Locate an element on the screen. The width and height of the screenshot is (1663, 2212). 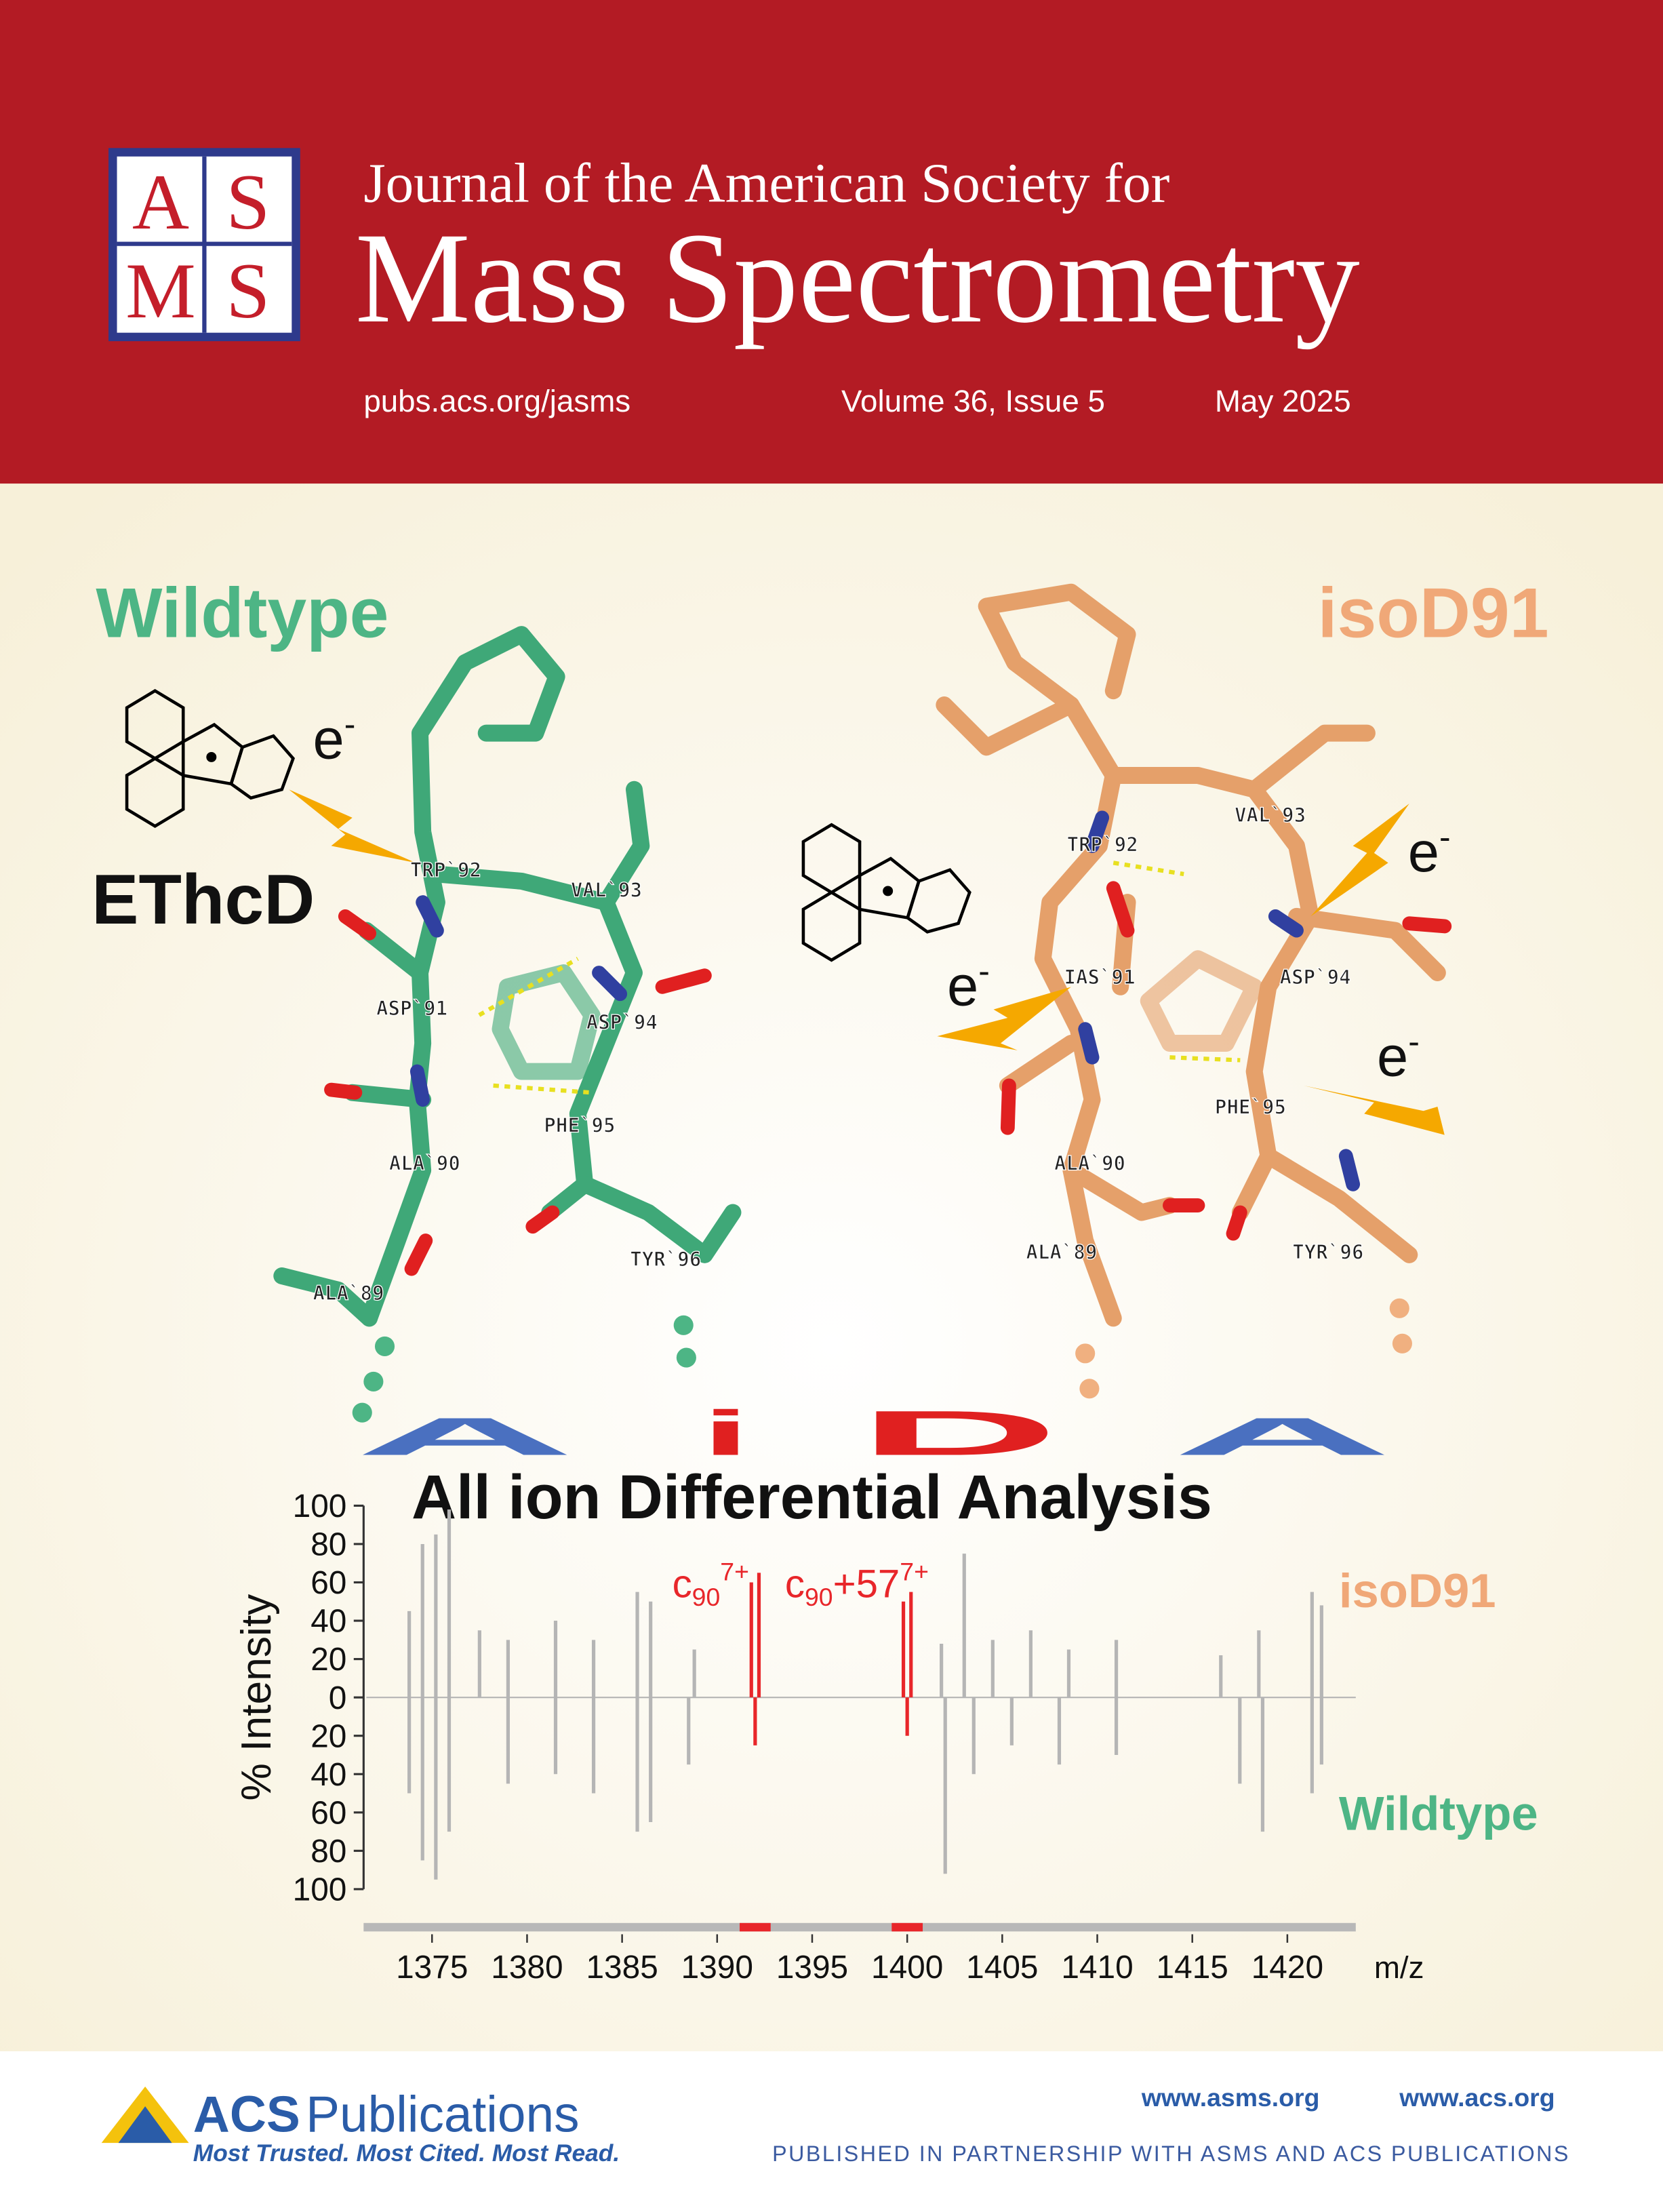
series-label: Wildtype is located at coordinates (1438, 1814).